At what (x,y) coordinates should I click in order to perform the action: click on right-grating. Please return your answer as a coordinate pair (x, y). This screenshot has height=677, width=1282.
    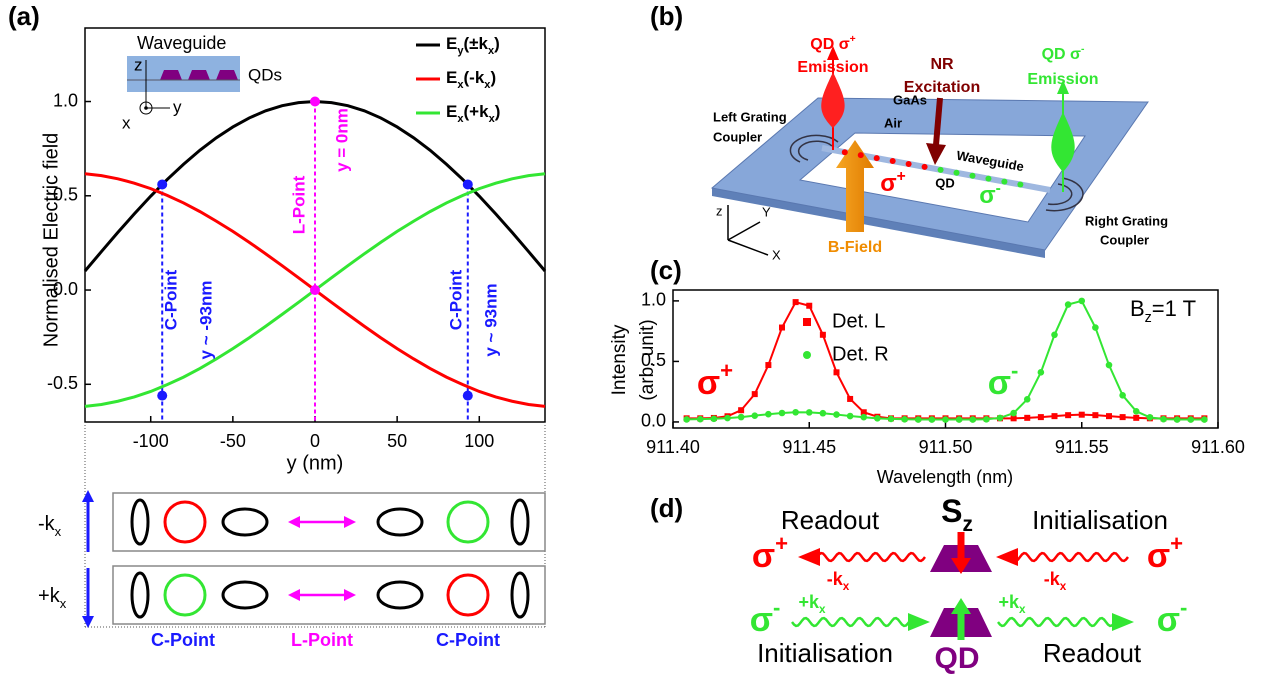
    Looking at the image, I should click on (1060, 194).